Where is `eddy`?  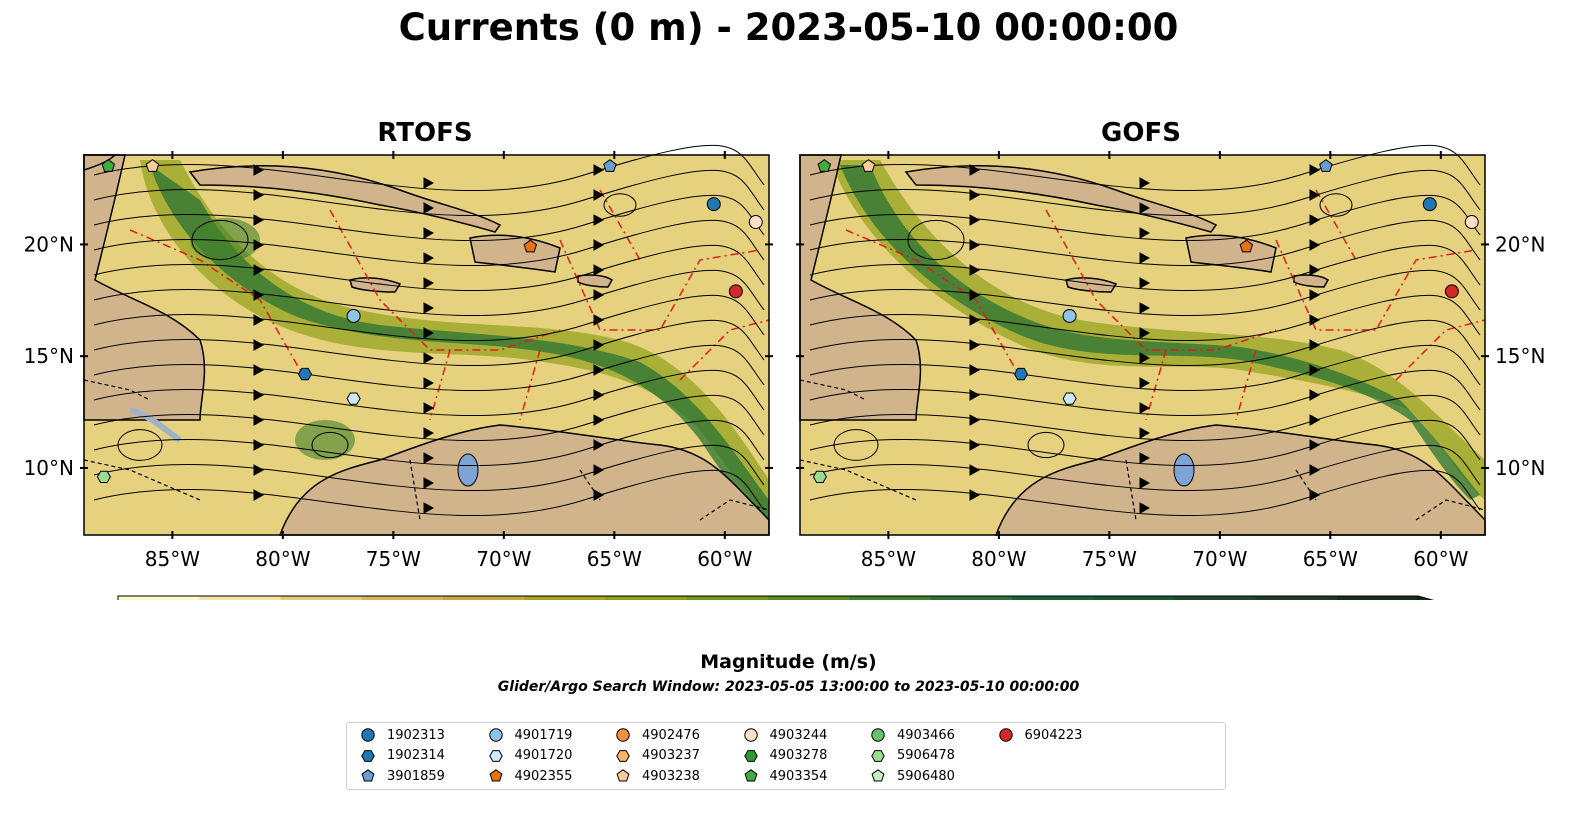 eddy is located at coordinates (225, 240).